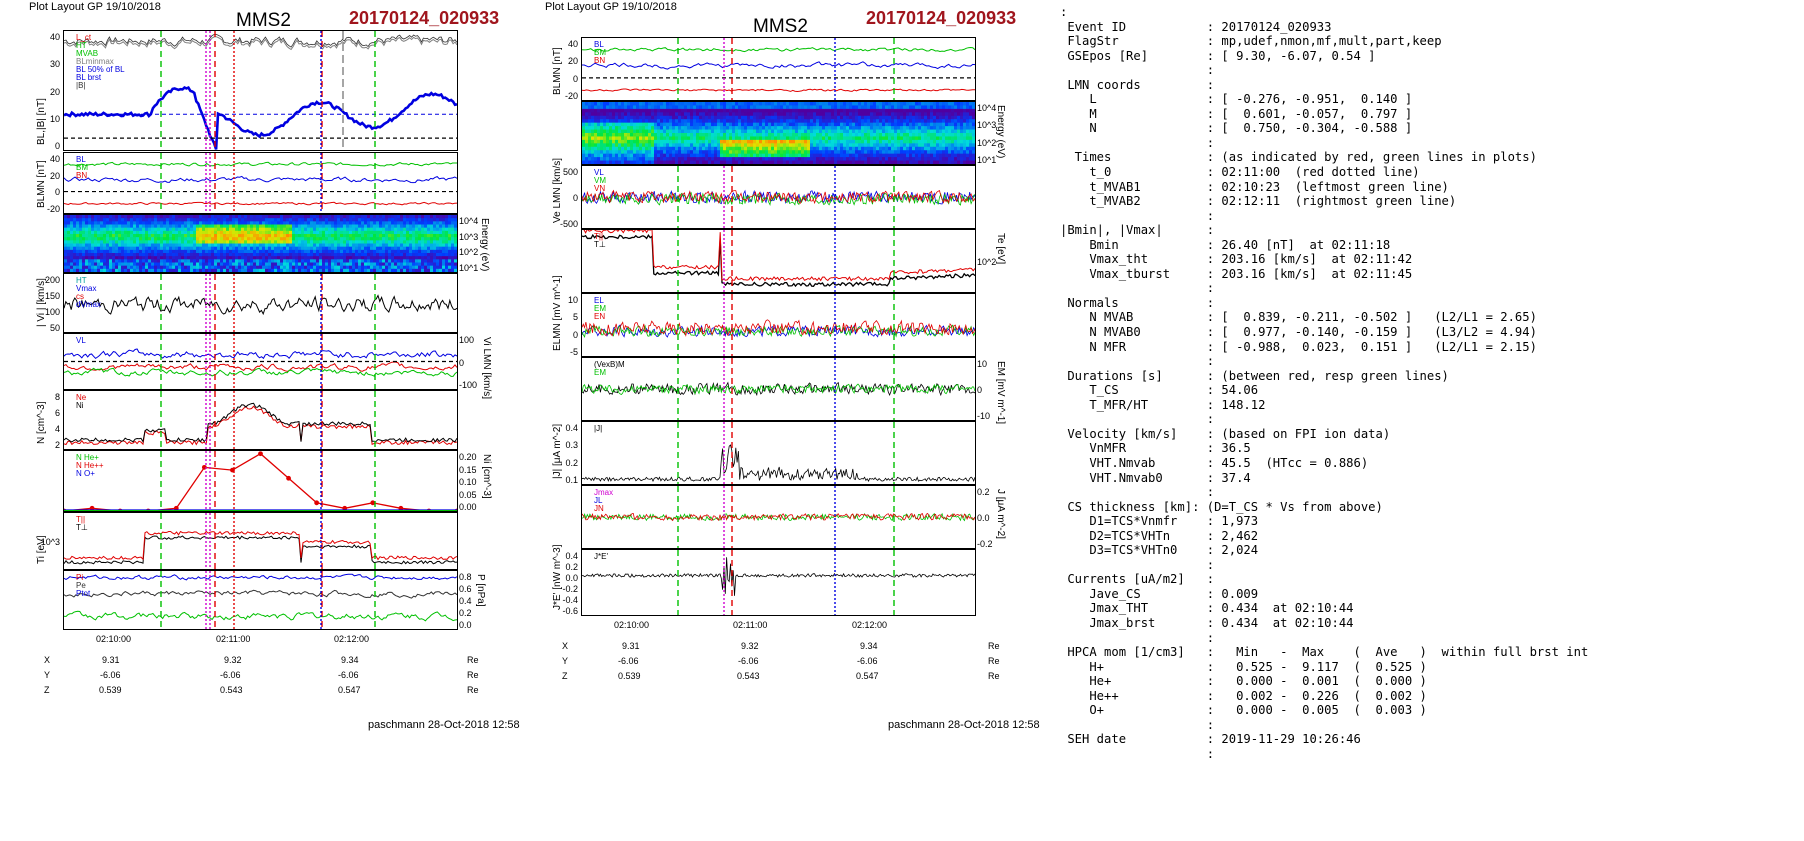 This screenshot has height=841, width=1804. I want to click on legend-entry: Ptot, so click(83, 593).